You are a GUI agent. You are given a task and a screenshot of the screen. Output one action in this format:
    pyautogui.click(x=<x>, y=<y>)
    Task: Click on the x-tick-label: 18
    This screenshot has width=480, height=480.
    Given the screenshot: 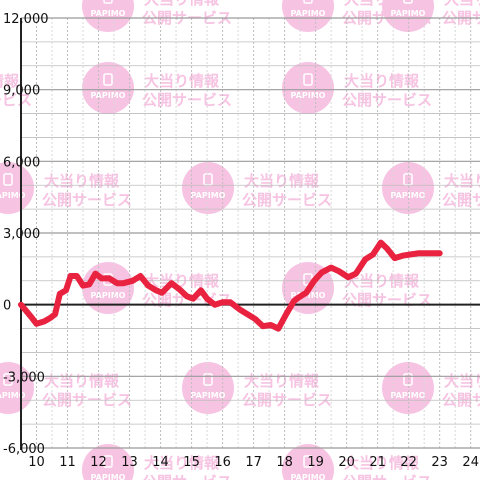 What is the action you would take?
    pyautogui.click(x=284, y=462)
    